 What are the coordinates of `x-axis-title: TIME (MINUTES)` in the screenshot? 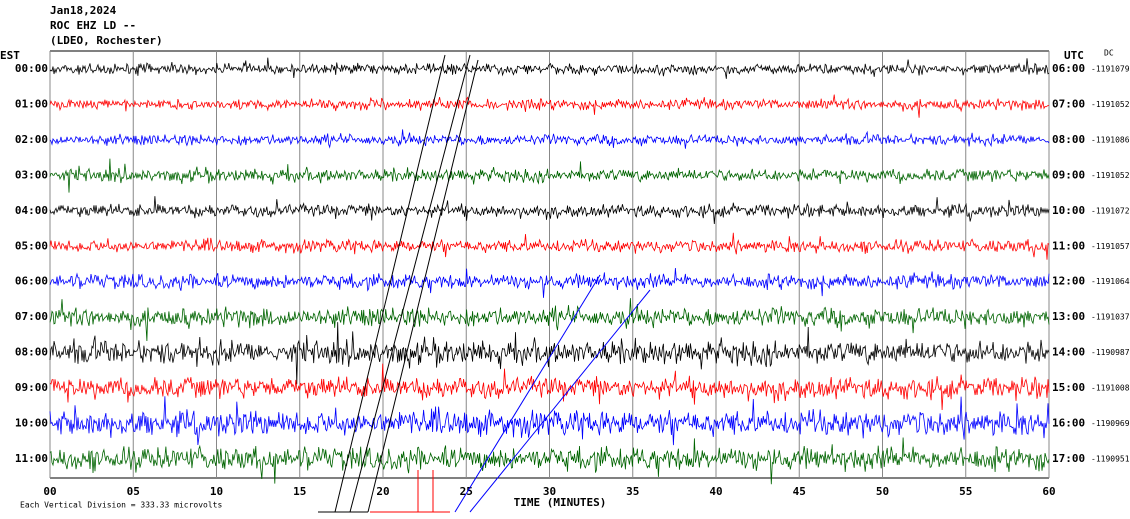 It's located at (560, 502).